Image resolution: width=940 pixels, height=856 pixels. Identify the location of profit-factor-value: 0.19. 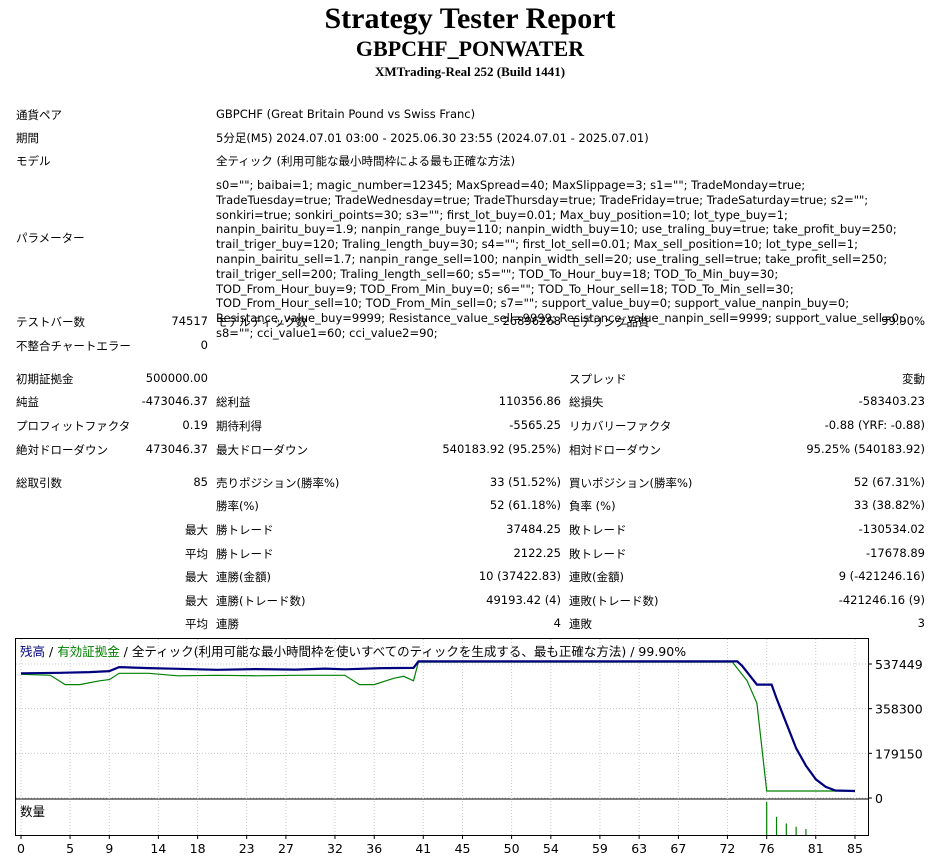
(195, 425).